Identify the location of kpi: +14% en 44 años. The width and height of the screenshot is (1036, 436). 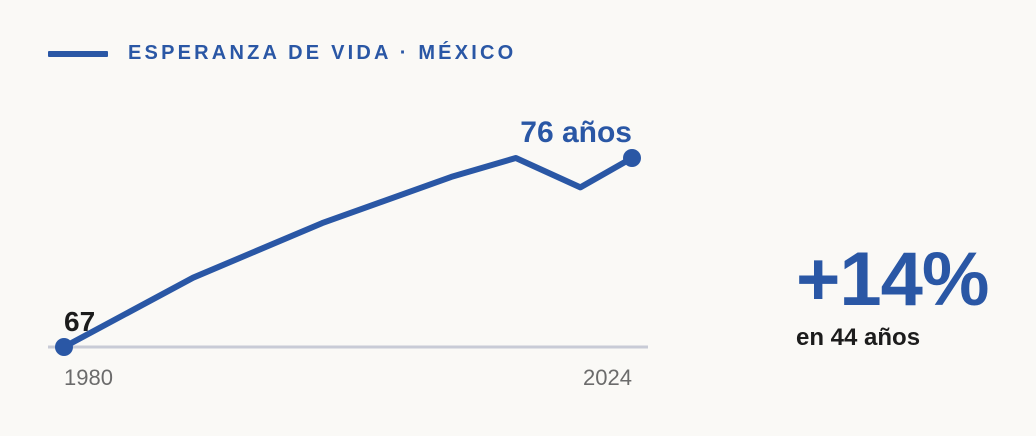
(892, 296).